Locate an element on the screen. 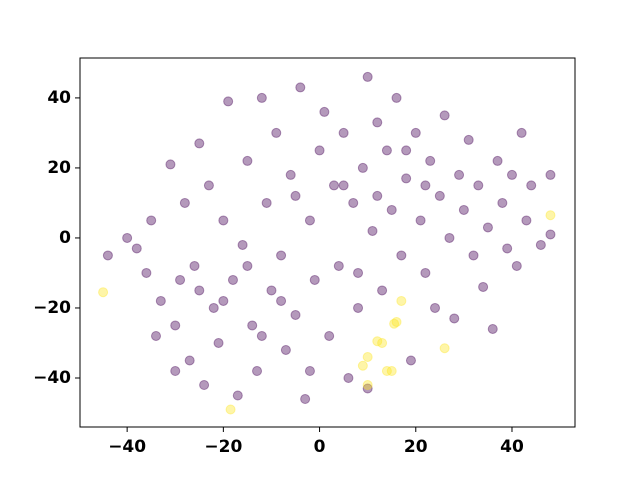 This screenshot has height=484, width=640. y-tick-label: 40 is located at coordinates (59, 98).